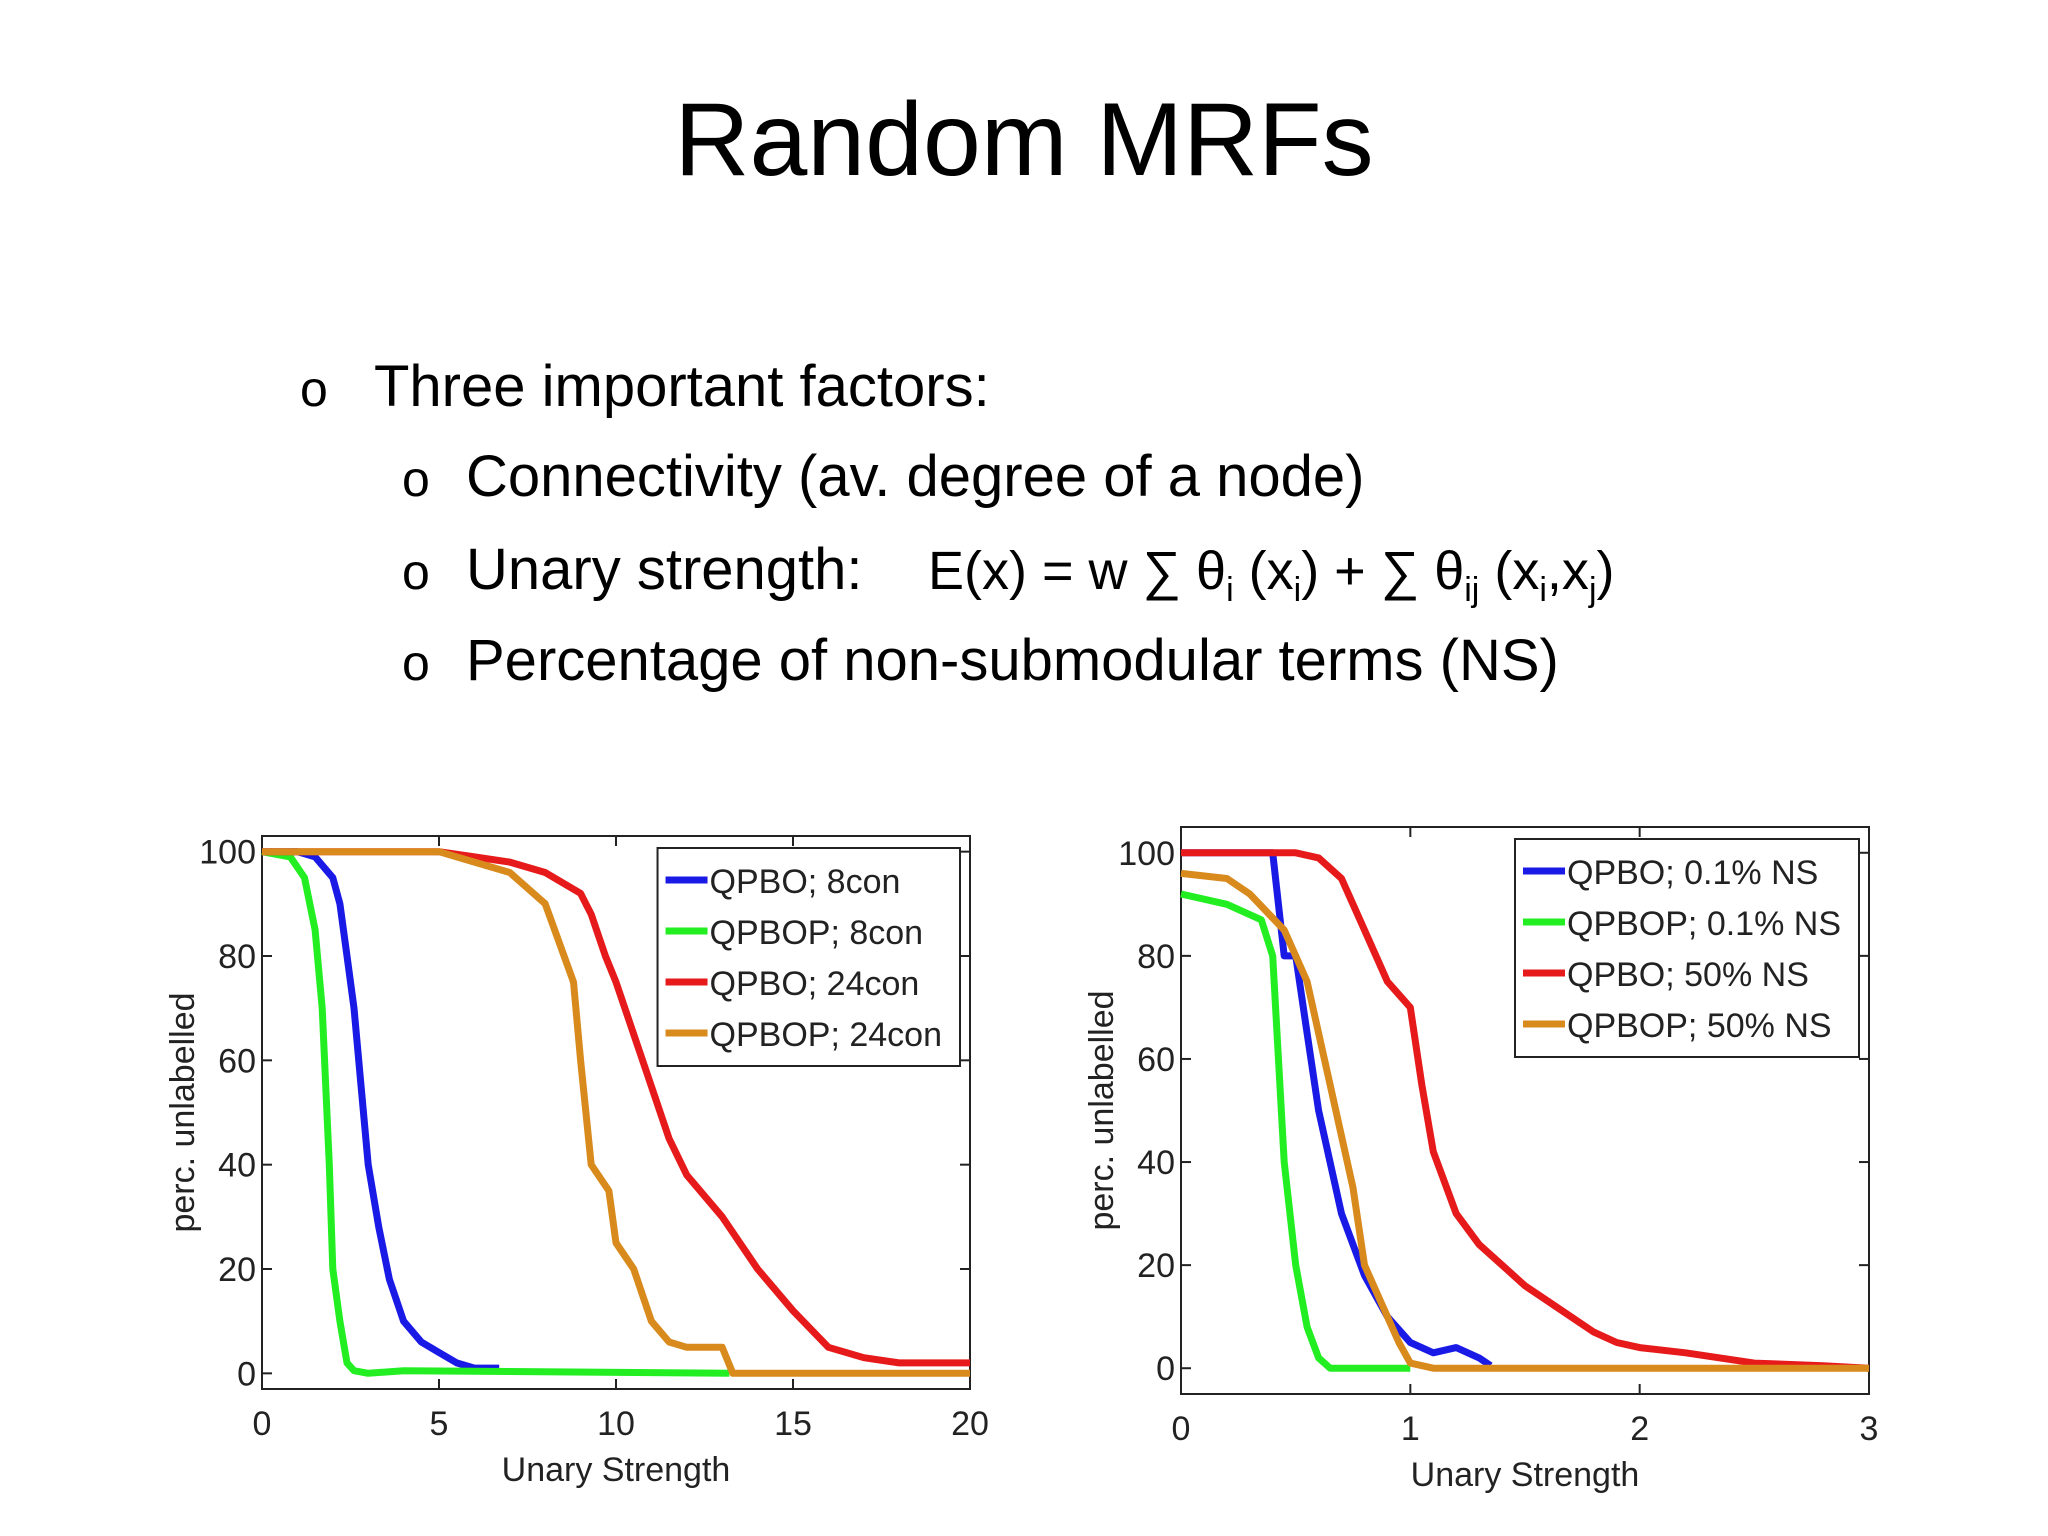  I want to click on legend-label: QPBO; 50% NS, so click(1688, 975).